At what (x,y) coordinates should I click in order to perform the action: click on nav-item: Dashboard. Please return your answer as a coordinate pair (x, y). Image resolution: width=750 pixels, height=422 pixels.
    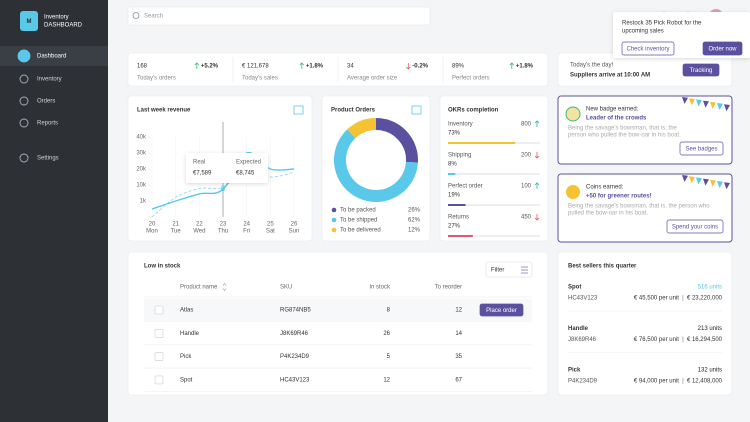
    Looking at the image, I should click on (54, 56).